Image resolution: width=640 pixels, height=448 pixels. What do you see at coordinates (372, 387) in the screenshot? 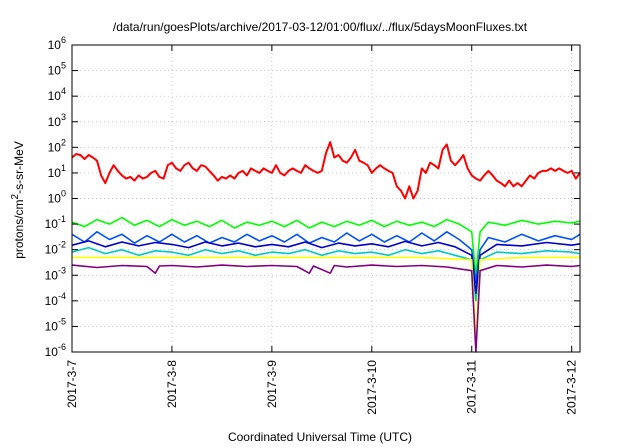
I see `x-tick-label: 2017-3-10` at bounding box center [372, 387].